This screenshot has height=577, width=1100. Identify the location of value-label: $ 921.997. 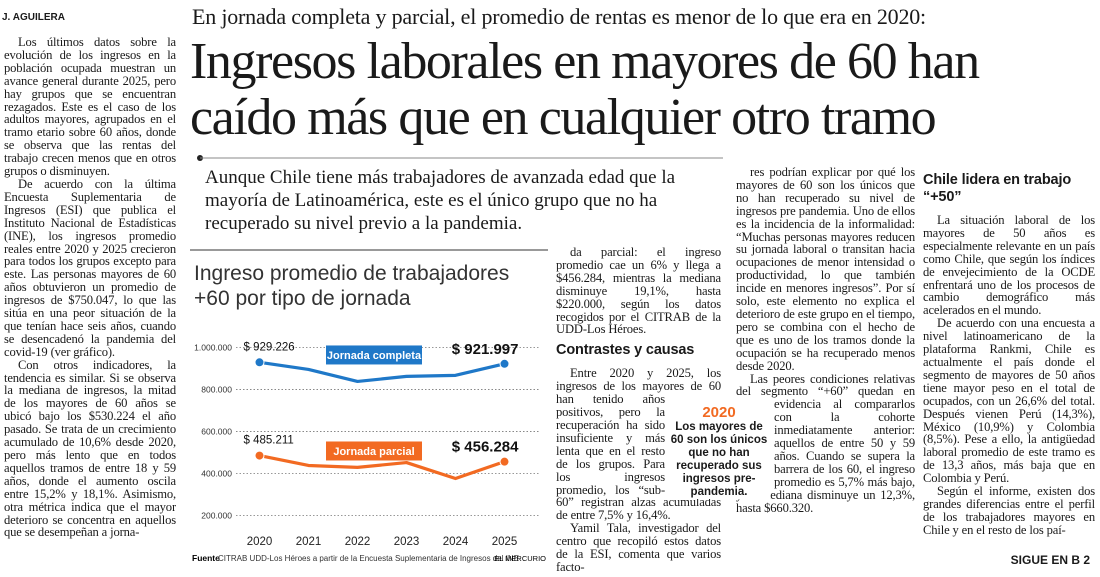
(485, 349).